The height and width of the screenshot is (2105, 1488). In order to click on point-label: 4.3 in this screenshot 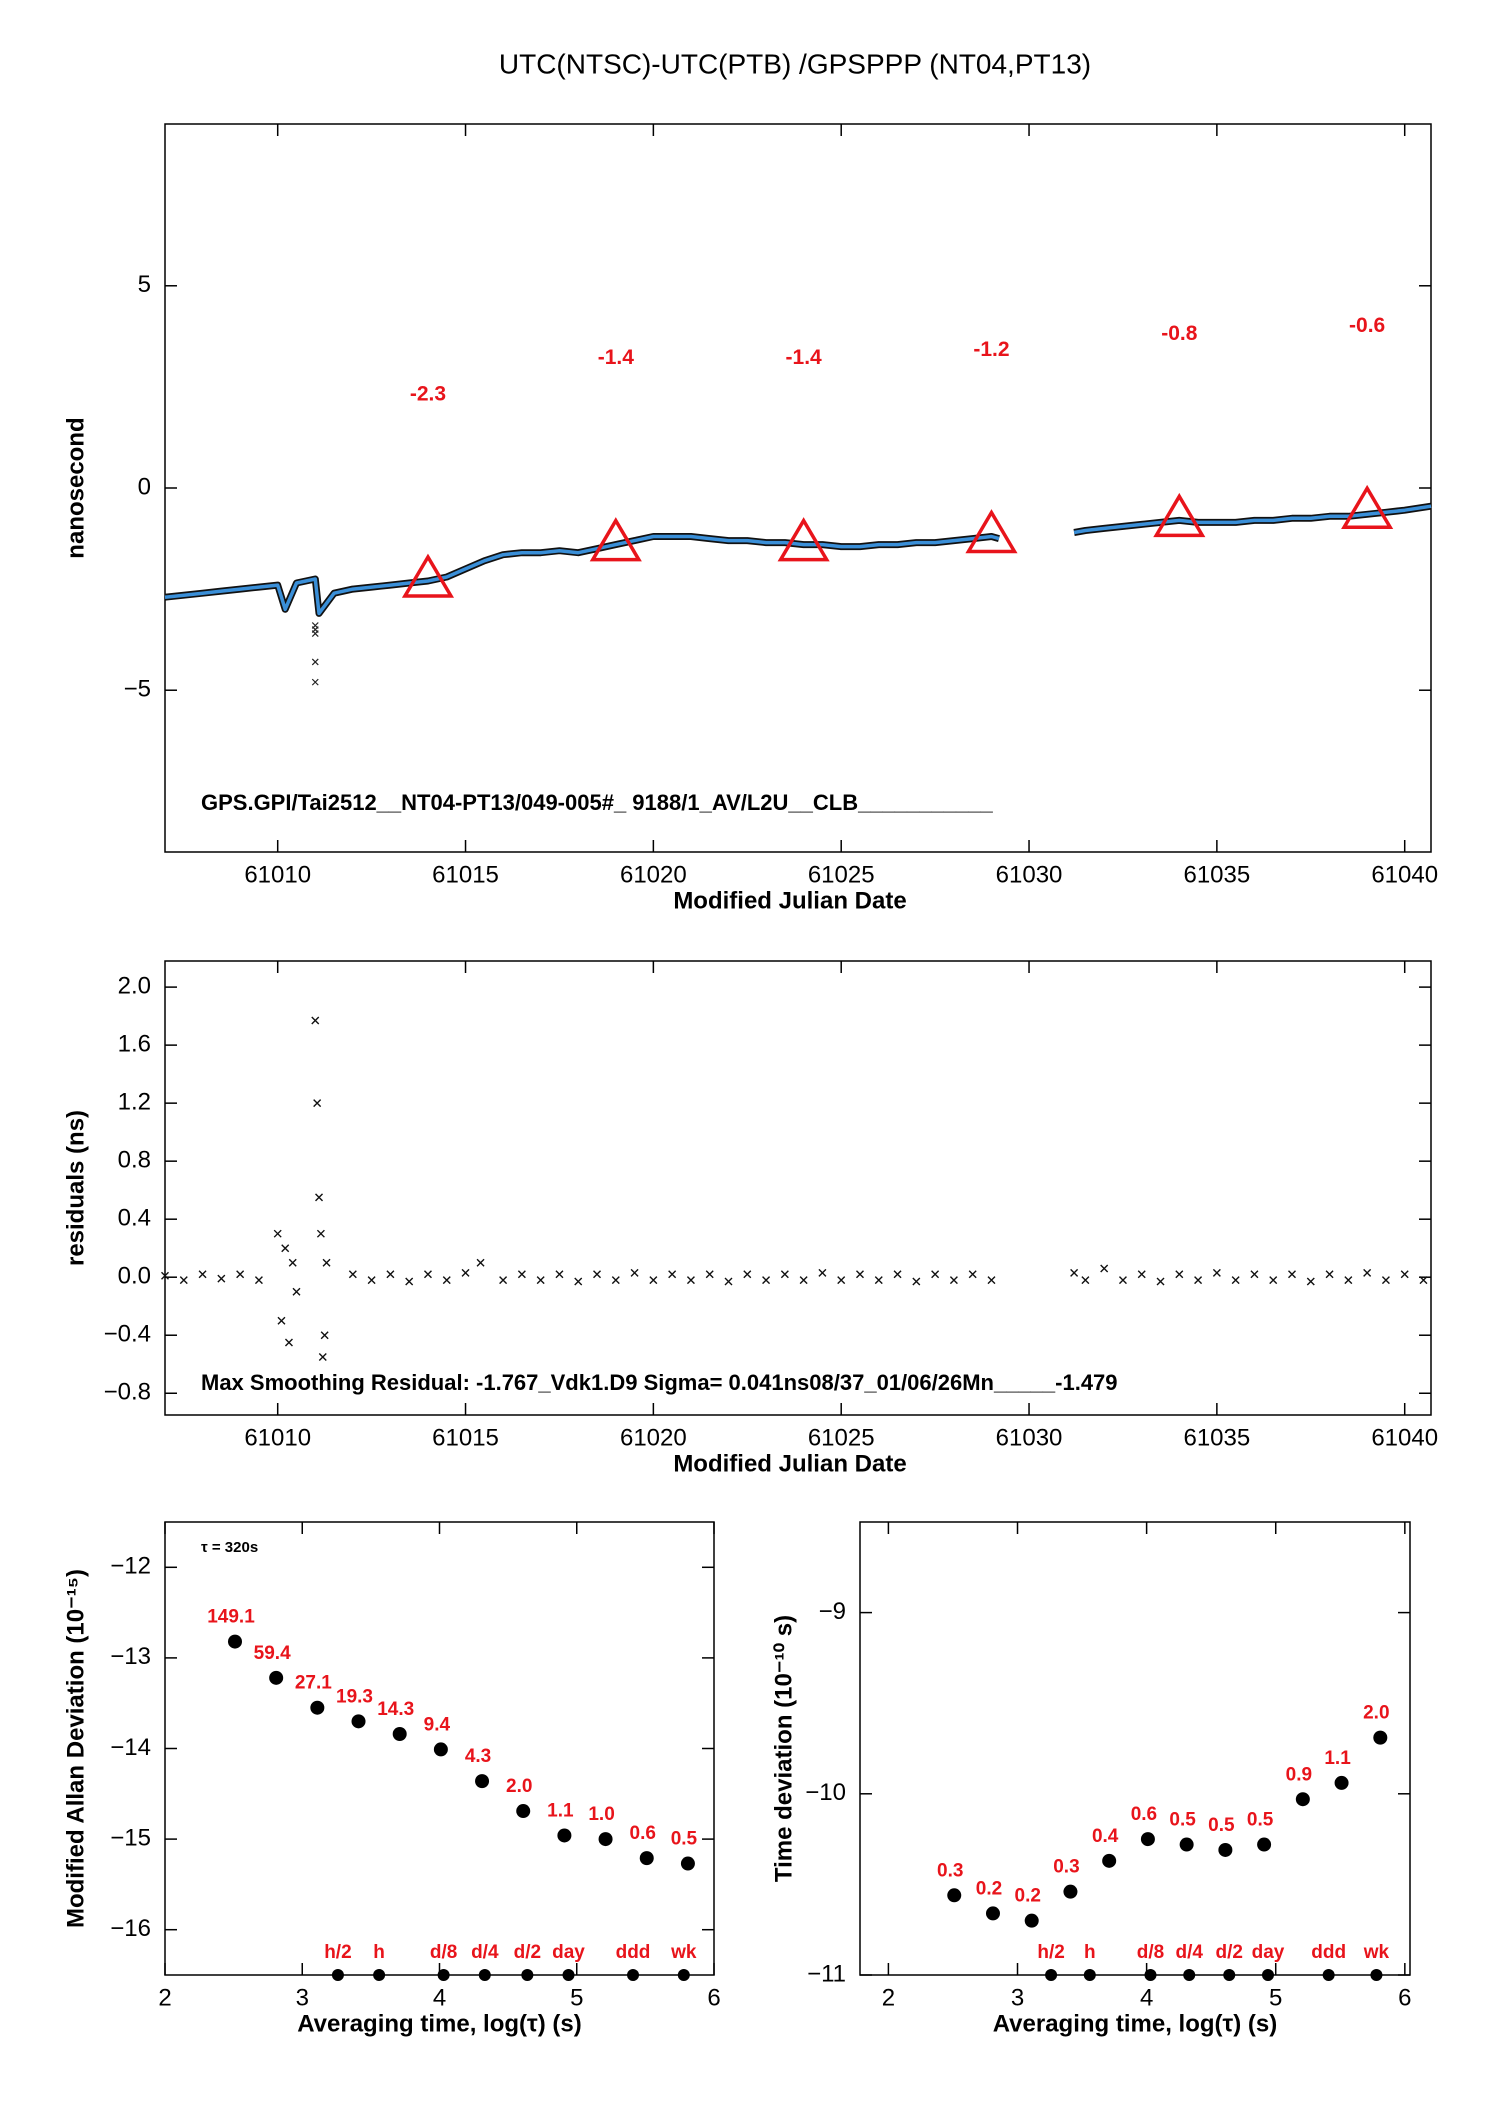, I will do `click(478, 1756)`.